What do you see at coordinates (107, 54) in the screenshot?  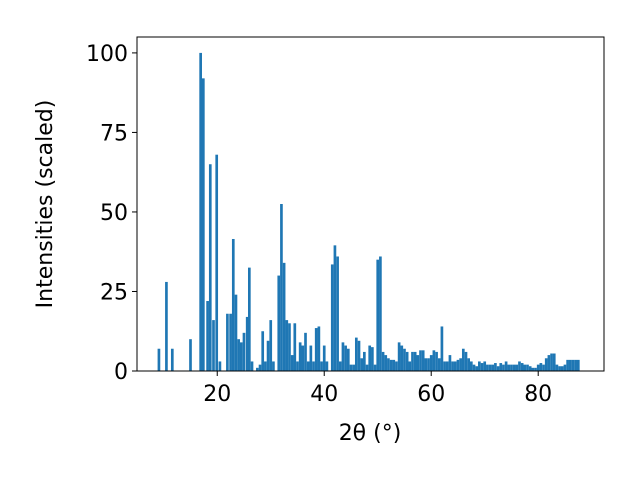 I see `y-tick-label: 100` at bounding box center [107, 54].